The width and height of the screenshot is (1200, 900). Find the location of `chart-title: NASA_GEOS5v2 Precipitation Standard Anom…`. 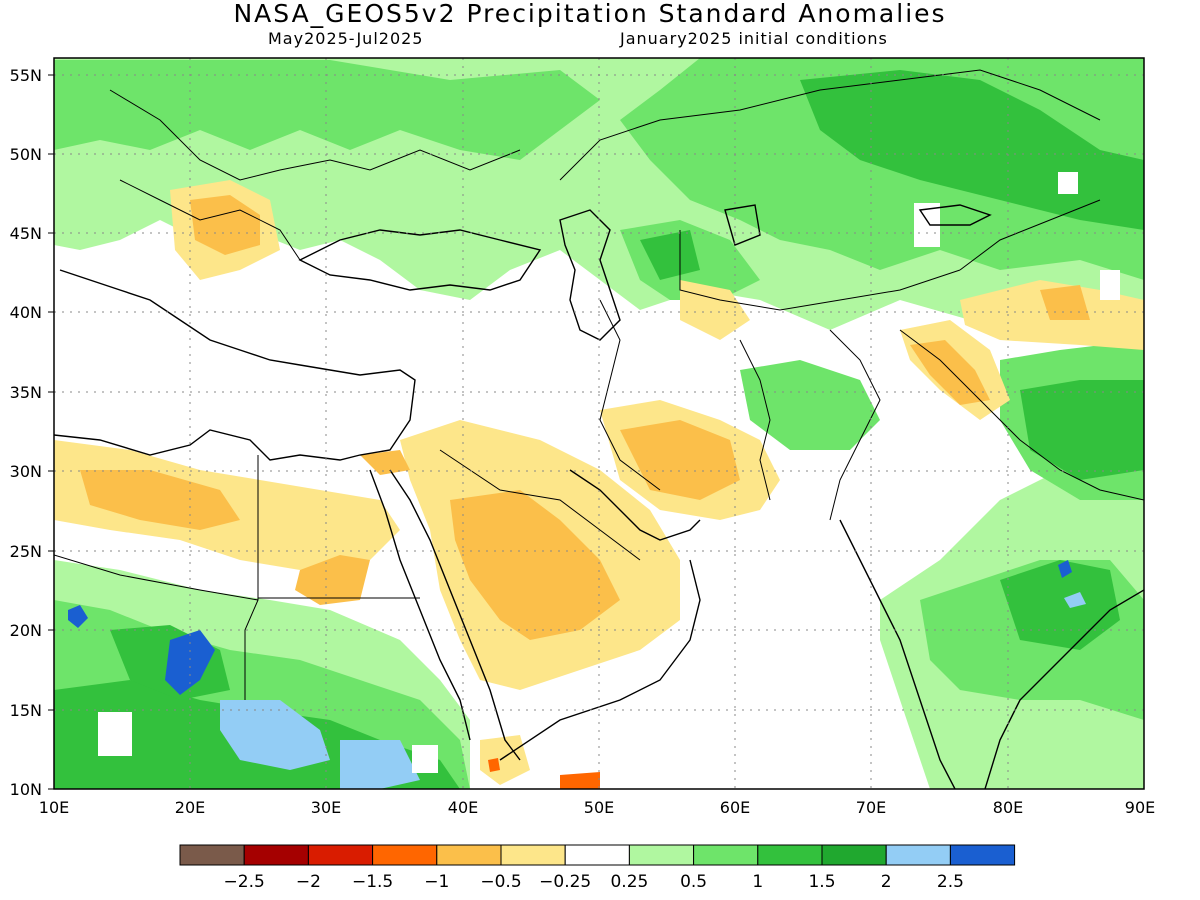

chart-title: NASA_GEOS5v2 Precipitation Standard Anom… is located at coordinates (590, 14).